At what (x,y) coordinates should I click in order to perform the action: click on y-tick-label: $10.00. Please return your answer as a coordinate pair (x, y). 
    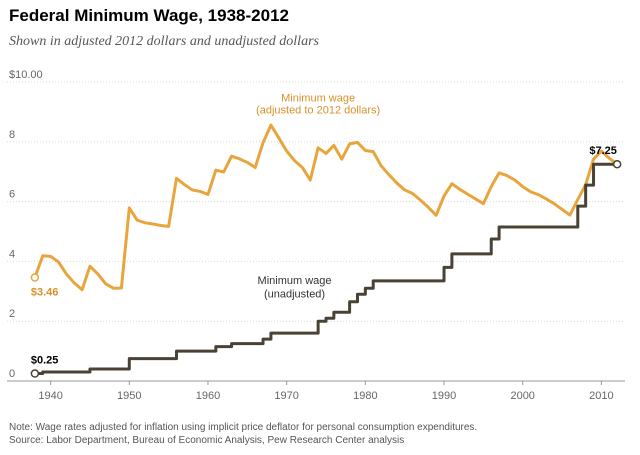
    Looking at the image, I should click on (26, 75).